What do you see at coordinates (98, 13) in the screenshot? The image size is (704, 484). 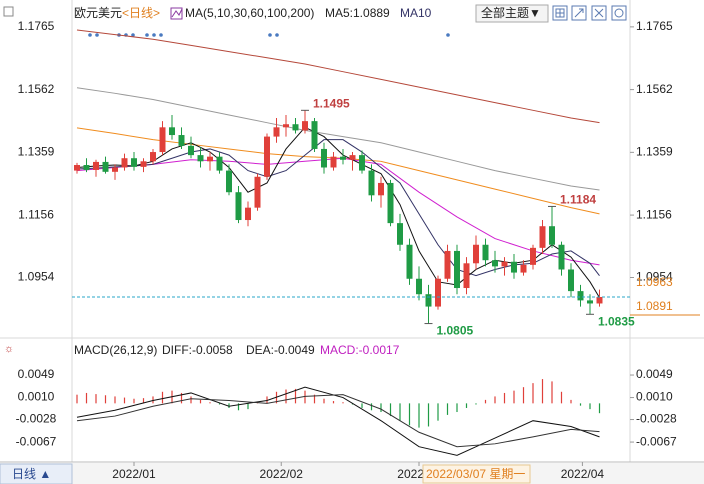 I see `symbol-title: 欧元美元` at bounding box center [98, 13].